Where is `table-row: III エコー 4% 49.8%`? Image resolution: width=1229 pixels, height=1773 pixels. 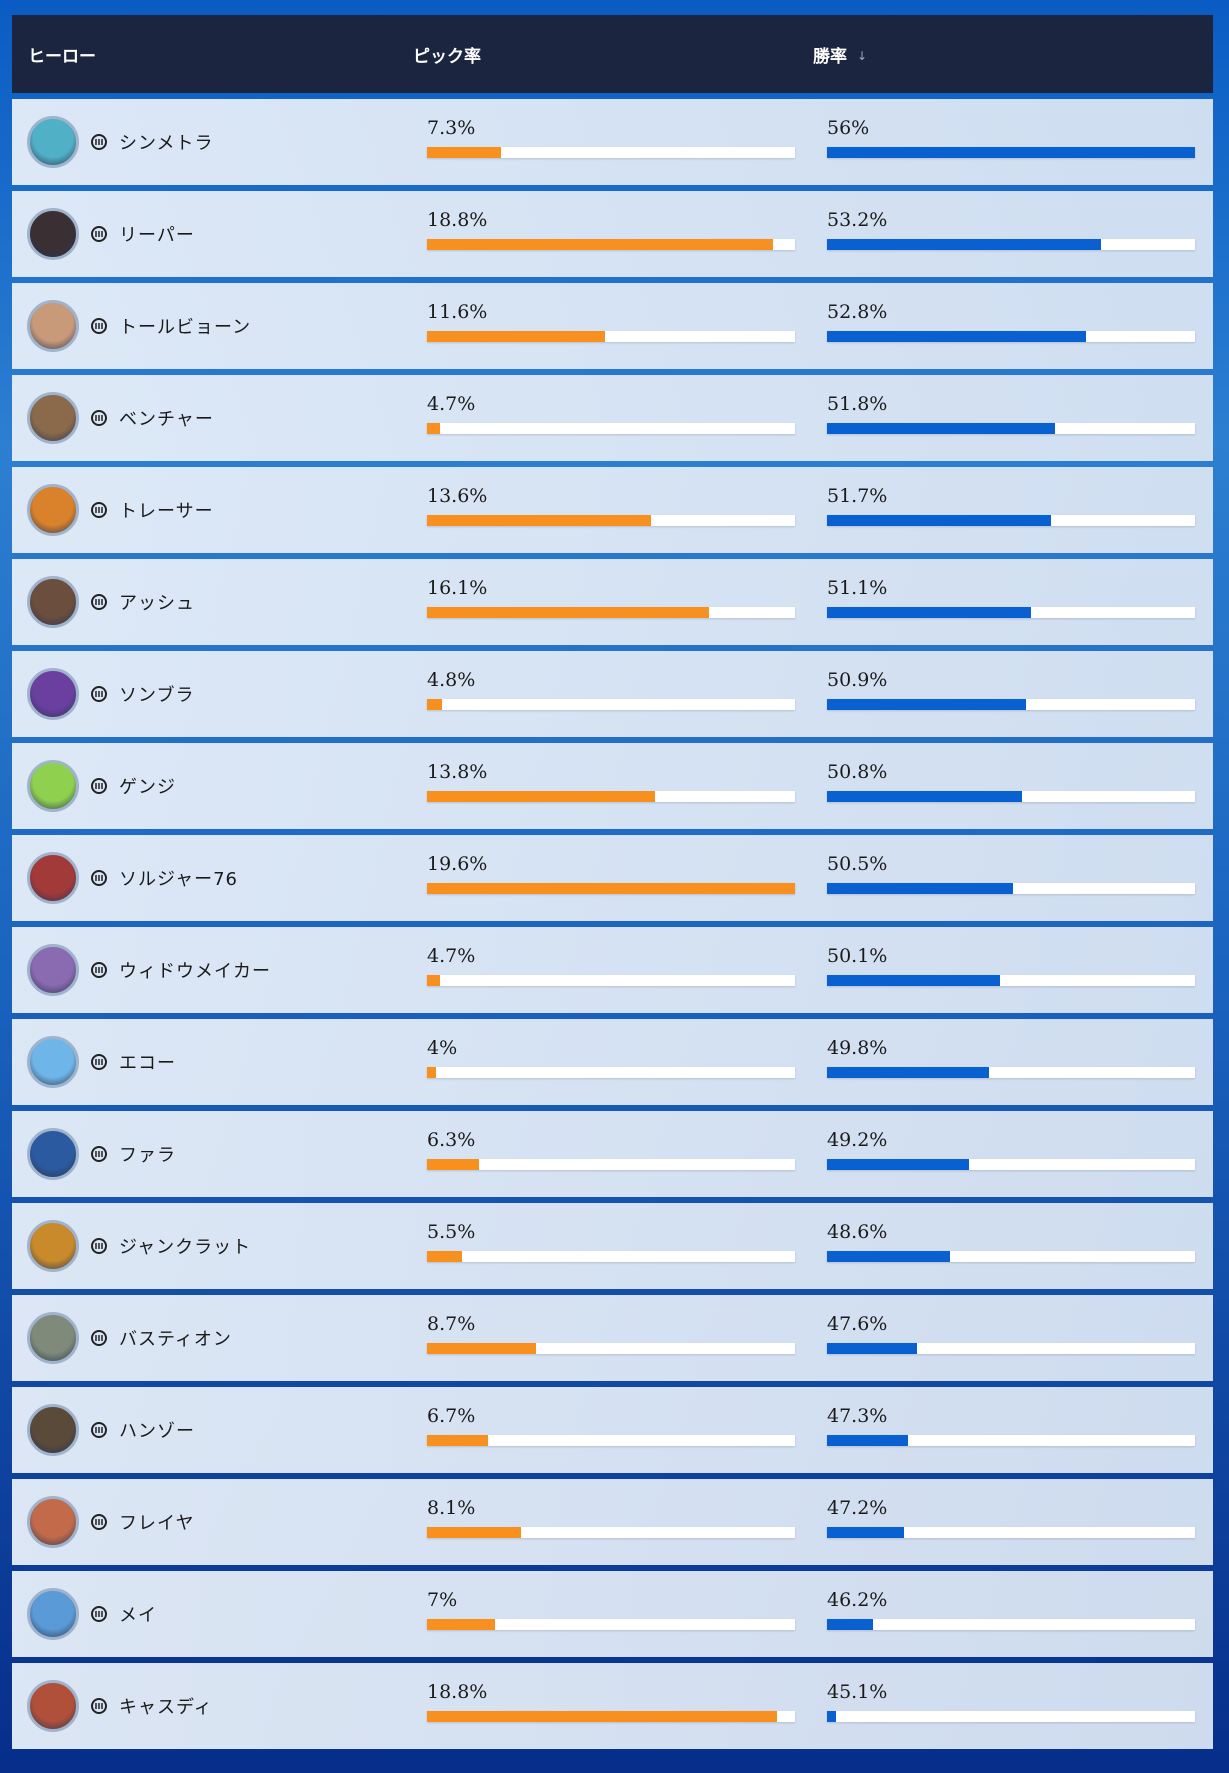
table-row: III エコー 4% 49.8% is located at coordinates (612, 1062).